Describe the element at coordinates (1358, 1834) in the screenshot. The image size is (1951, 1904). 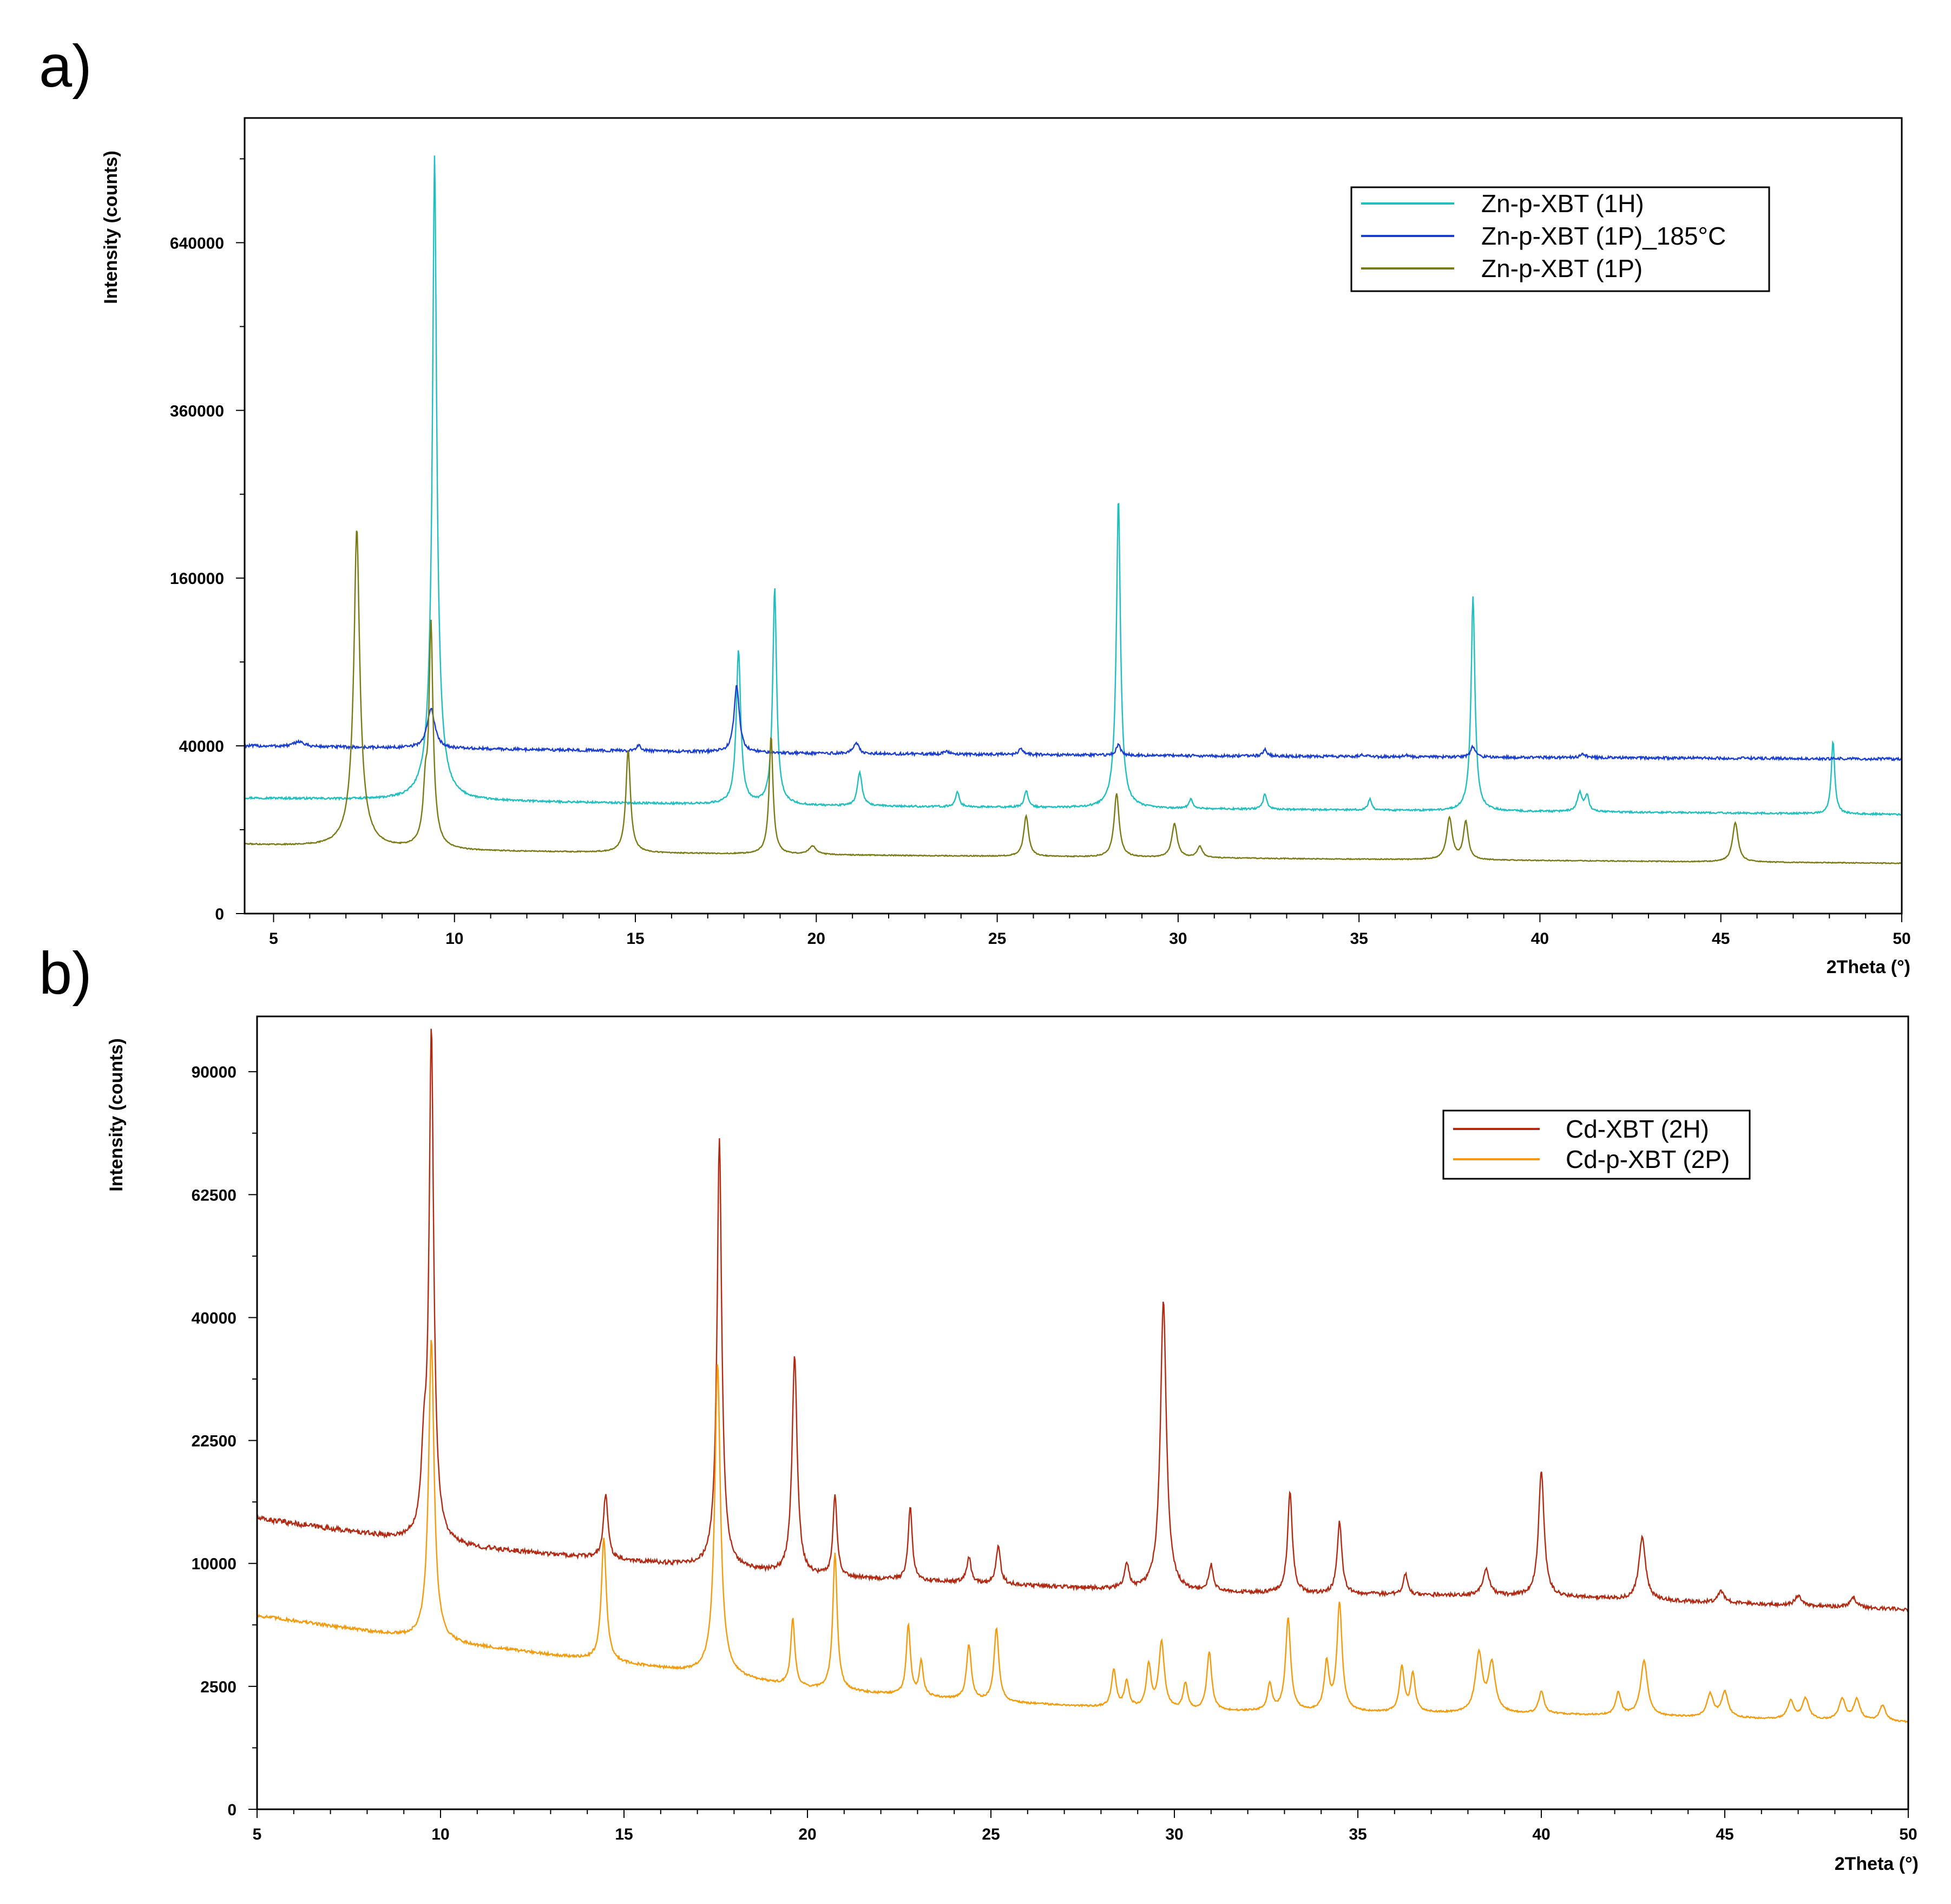
I see `panel-b-x-tick-label: 35` at that location.